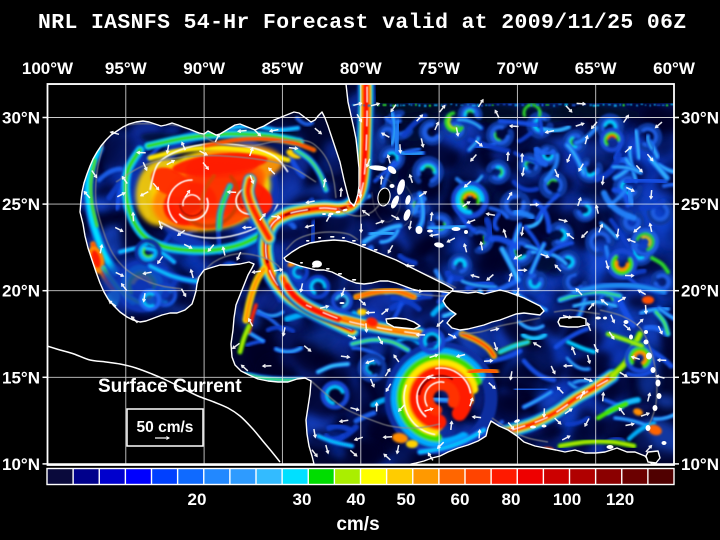 Image resolution: width=720 pixels, height=540 pixels. Describe the element at coordinates (197, 499) in the screenshot. I see `svg-text: 20` at that location.